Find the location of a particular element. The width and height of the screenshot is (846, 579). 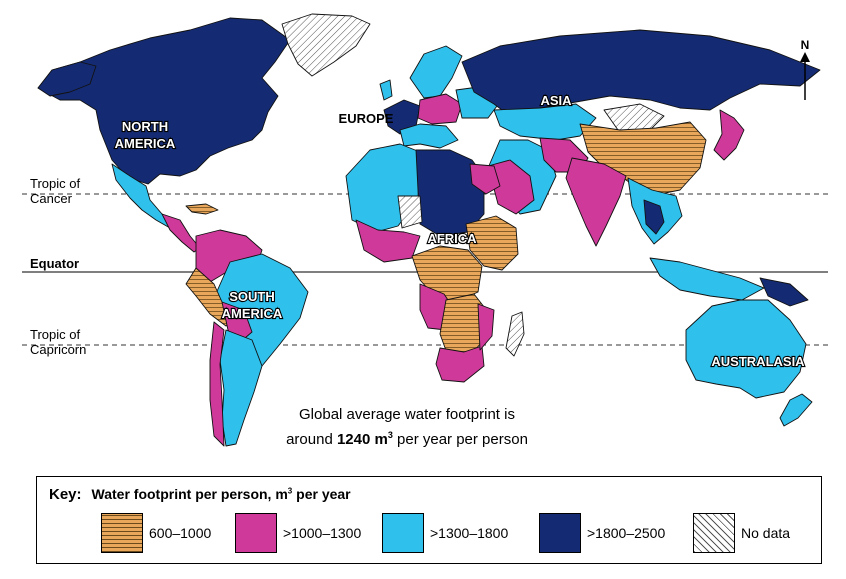

tropic-cancer-label: Tropic of Cancer is located at coordinates (55, 191).